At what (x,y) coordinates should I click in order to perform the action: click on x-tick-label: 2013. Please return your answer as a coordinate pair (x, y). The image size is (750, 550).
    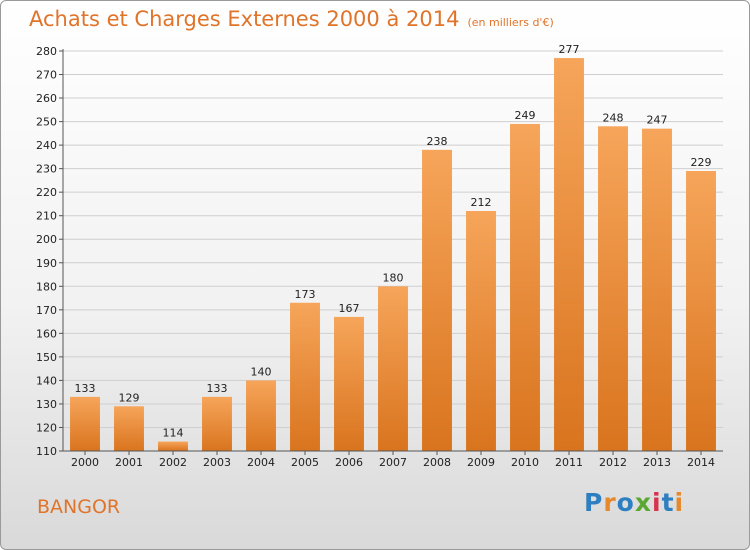
    Looking at the image, I should click on (657, 462).